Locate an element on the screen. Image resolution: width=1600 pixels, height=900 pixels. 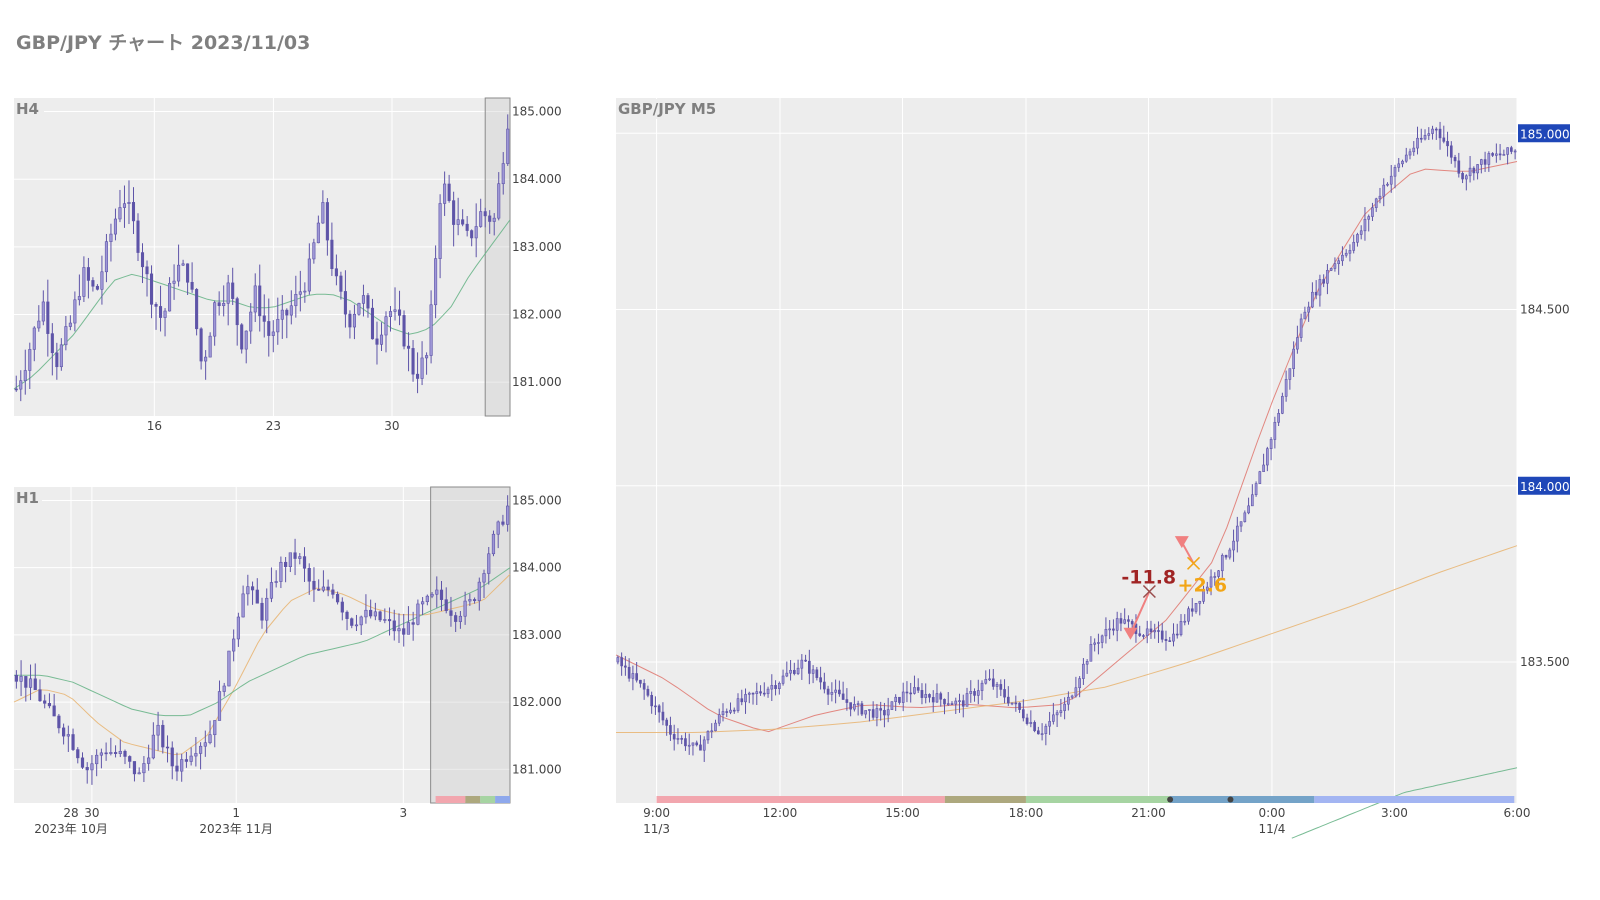
h1-y-tick-label: 184.000 is located at coordinates (537, 568).